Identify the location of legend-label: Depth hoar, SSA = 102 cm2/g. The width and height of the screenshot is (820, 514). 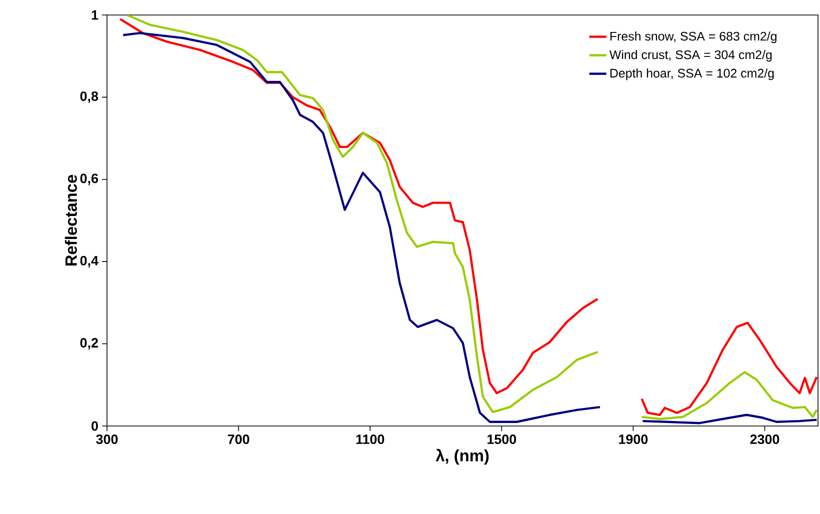
(692, 74).